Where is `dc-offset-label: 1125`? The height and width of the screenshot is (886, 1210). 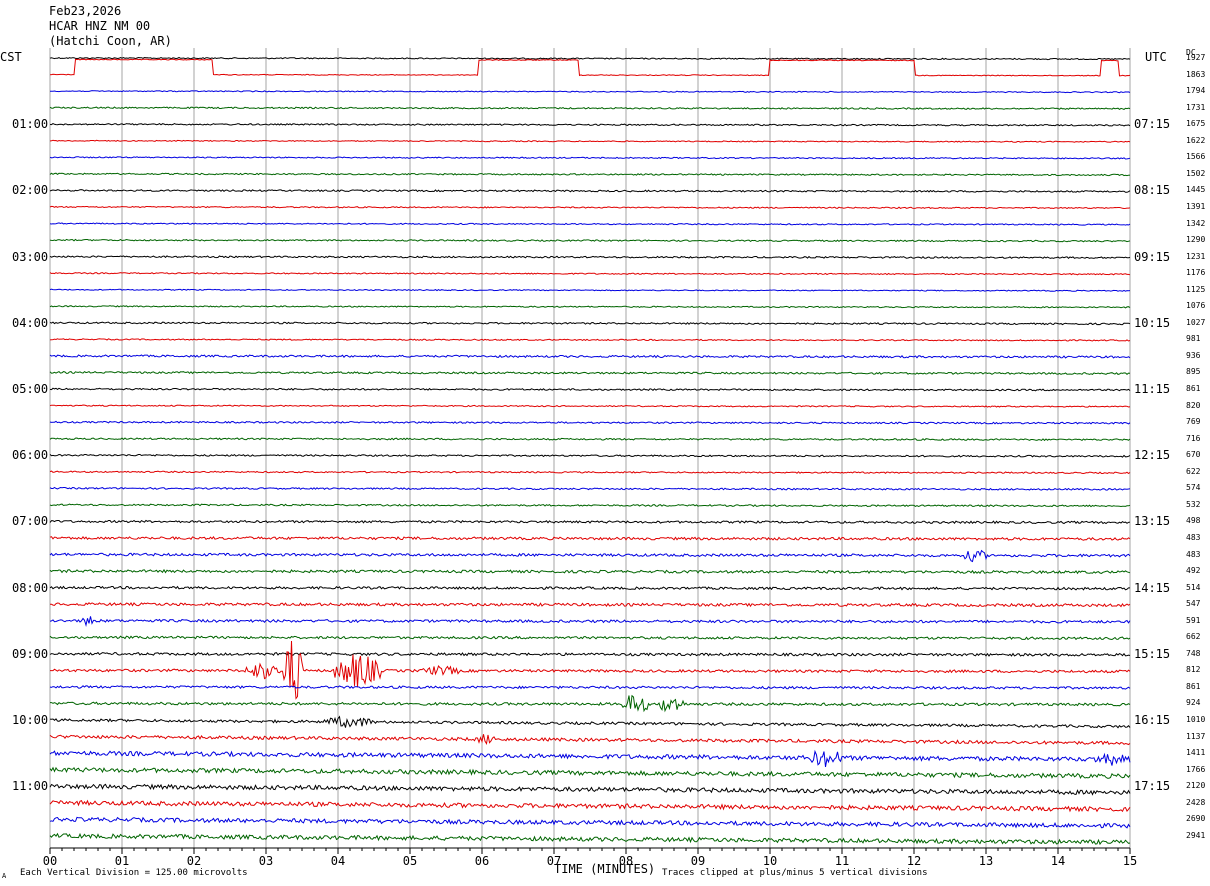 dc-offset-label: 1125 is located at coordinates (1196, 289).